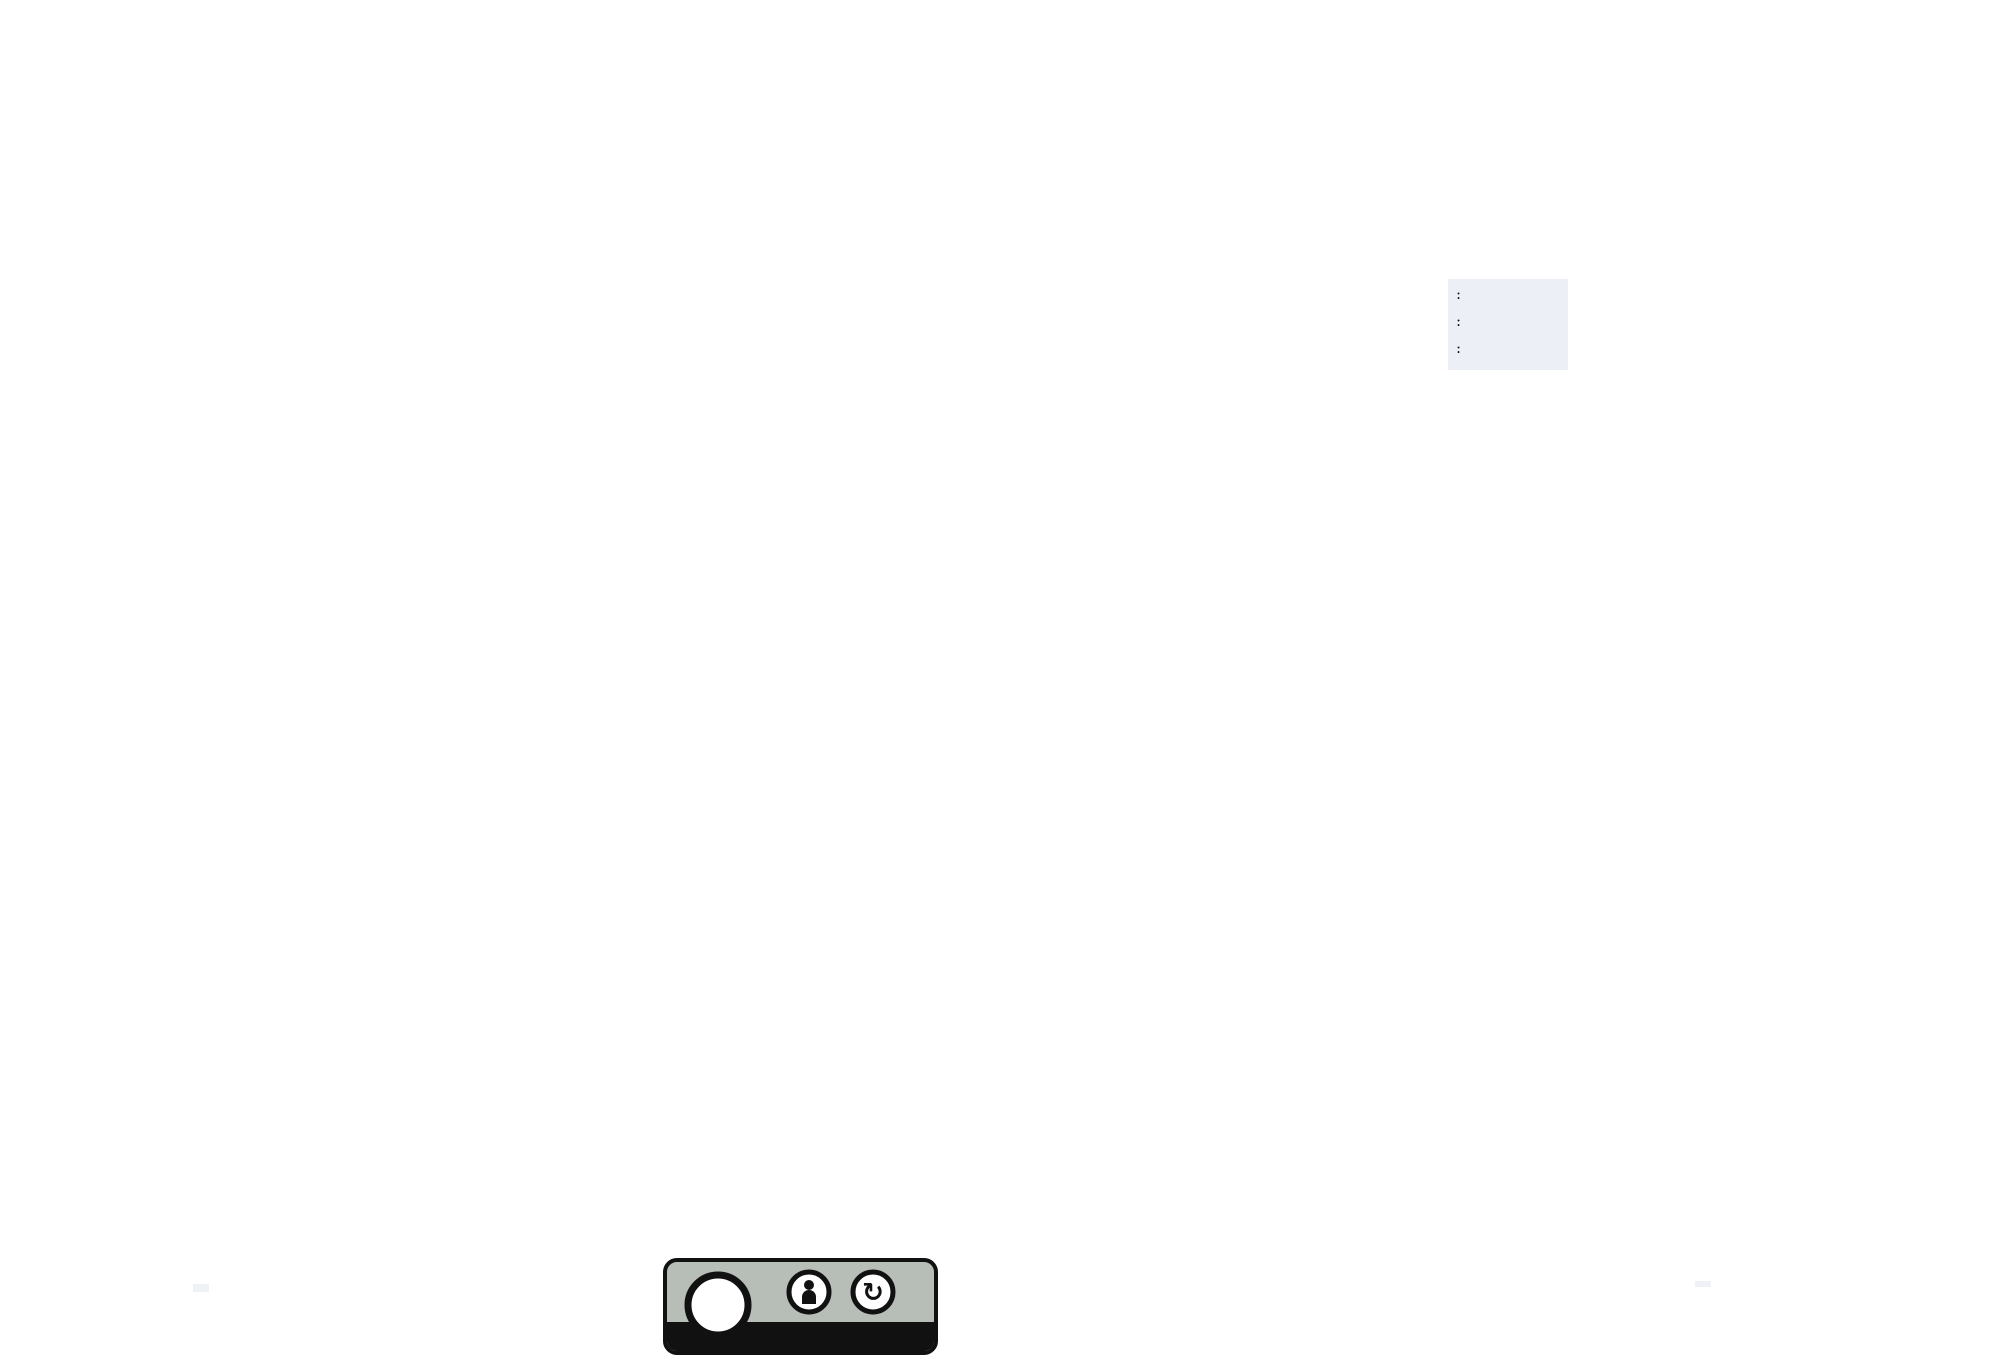 This screenshot has width=2000, height=1360. Describe the element at coordinates (1459, 294) in the screenshot. I see `eta-row-355: :` at that location.